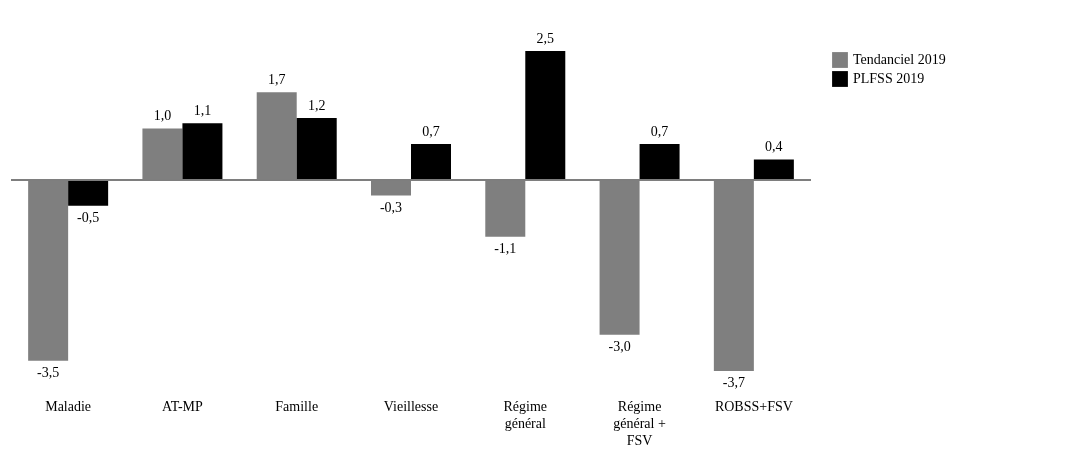  I want to click on data-label: 1,7, so click(276, 80).